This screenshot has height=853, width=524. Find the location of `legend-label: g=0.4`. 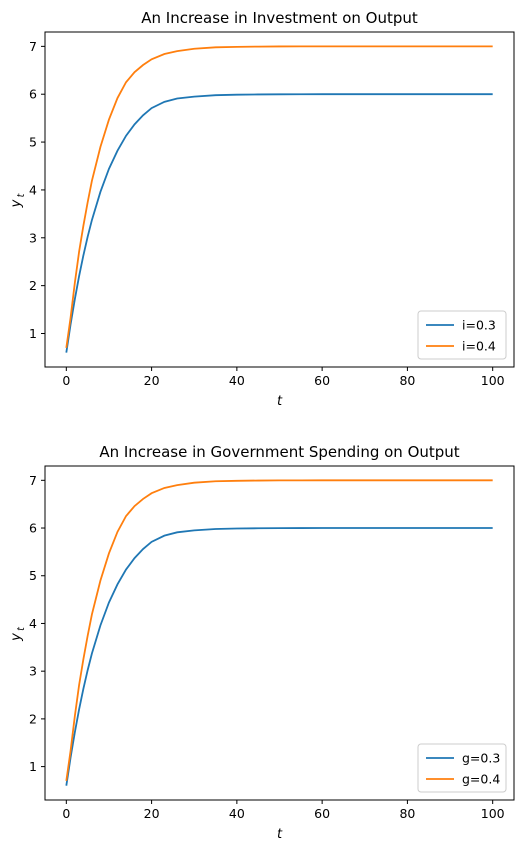

legend-label: g=0.4 is located at coordinates (481, 779).